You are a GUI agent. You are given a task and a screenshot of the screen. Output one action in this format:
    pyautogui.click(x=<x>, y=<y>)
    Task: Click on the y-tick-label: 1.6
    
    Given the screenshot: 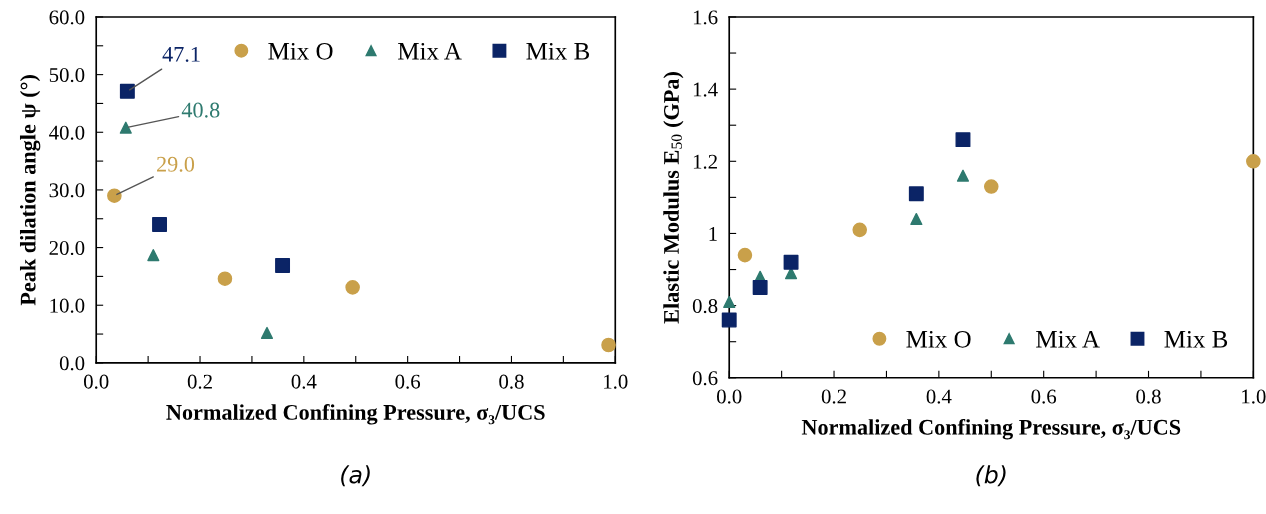 What is the action you would take?
    pyautogui.click(x=705, y=17)
    